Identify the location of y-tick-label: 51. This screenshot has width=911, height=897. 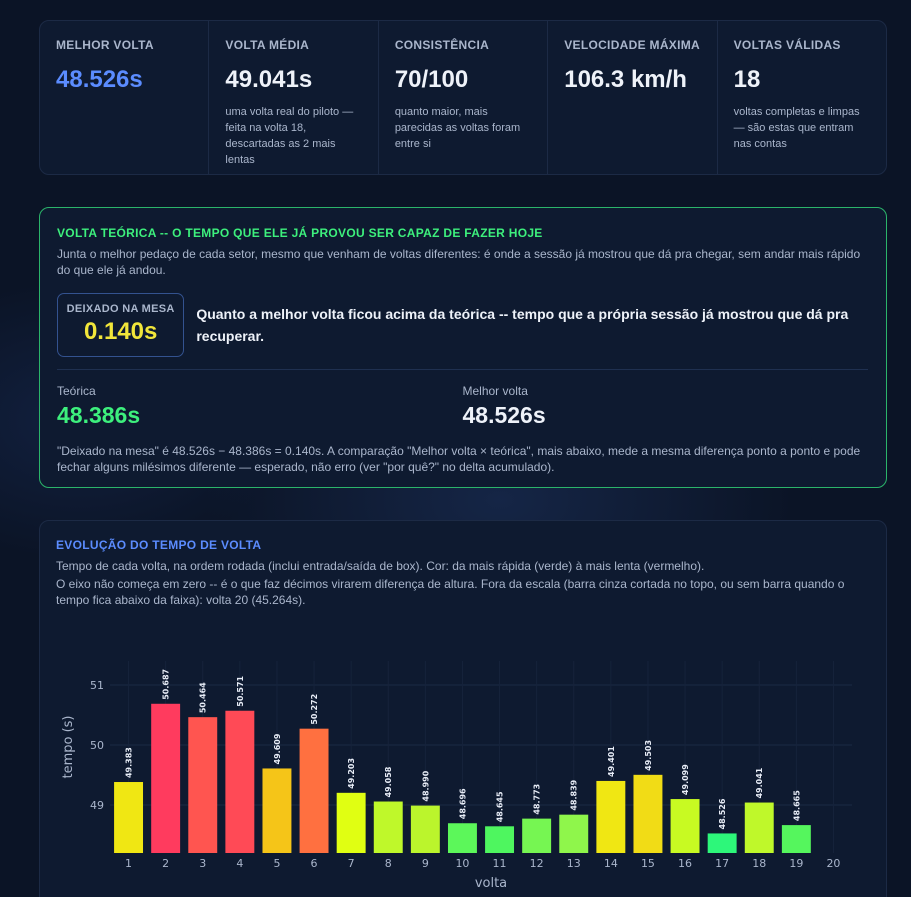
(97, 685).